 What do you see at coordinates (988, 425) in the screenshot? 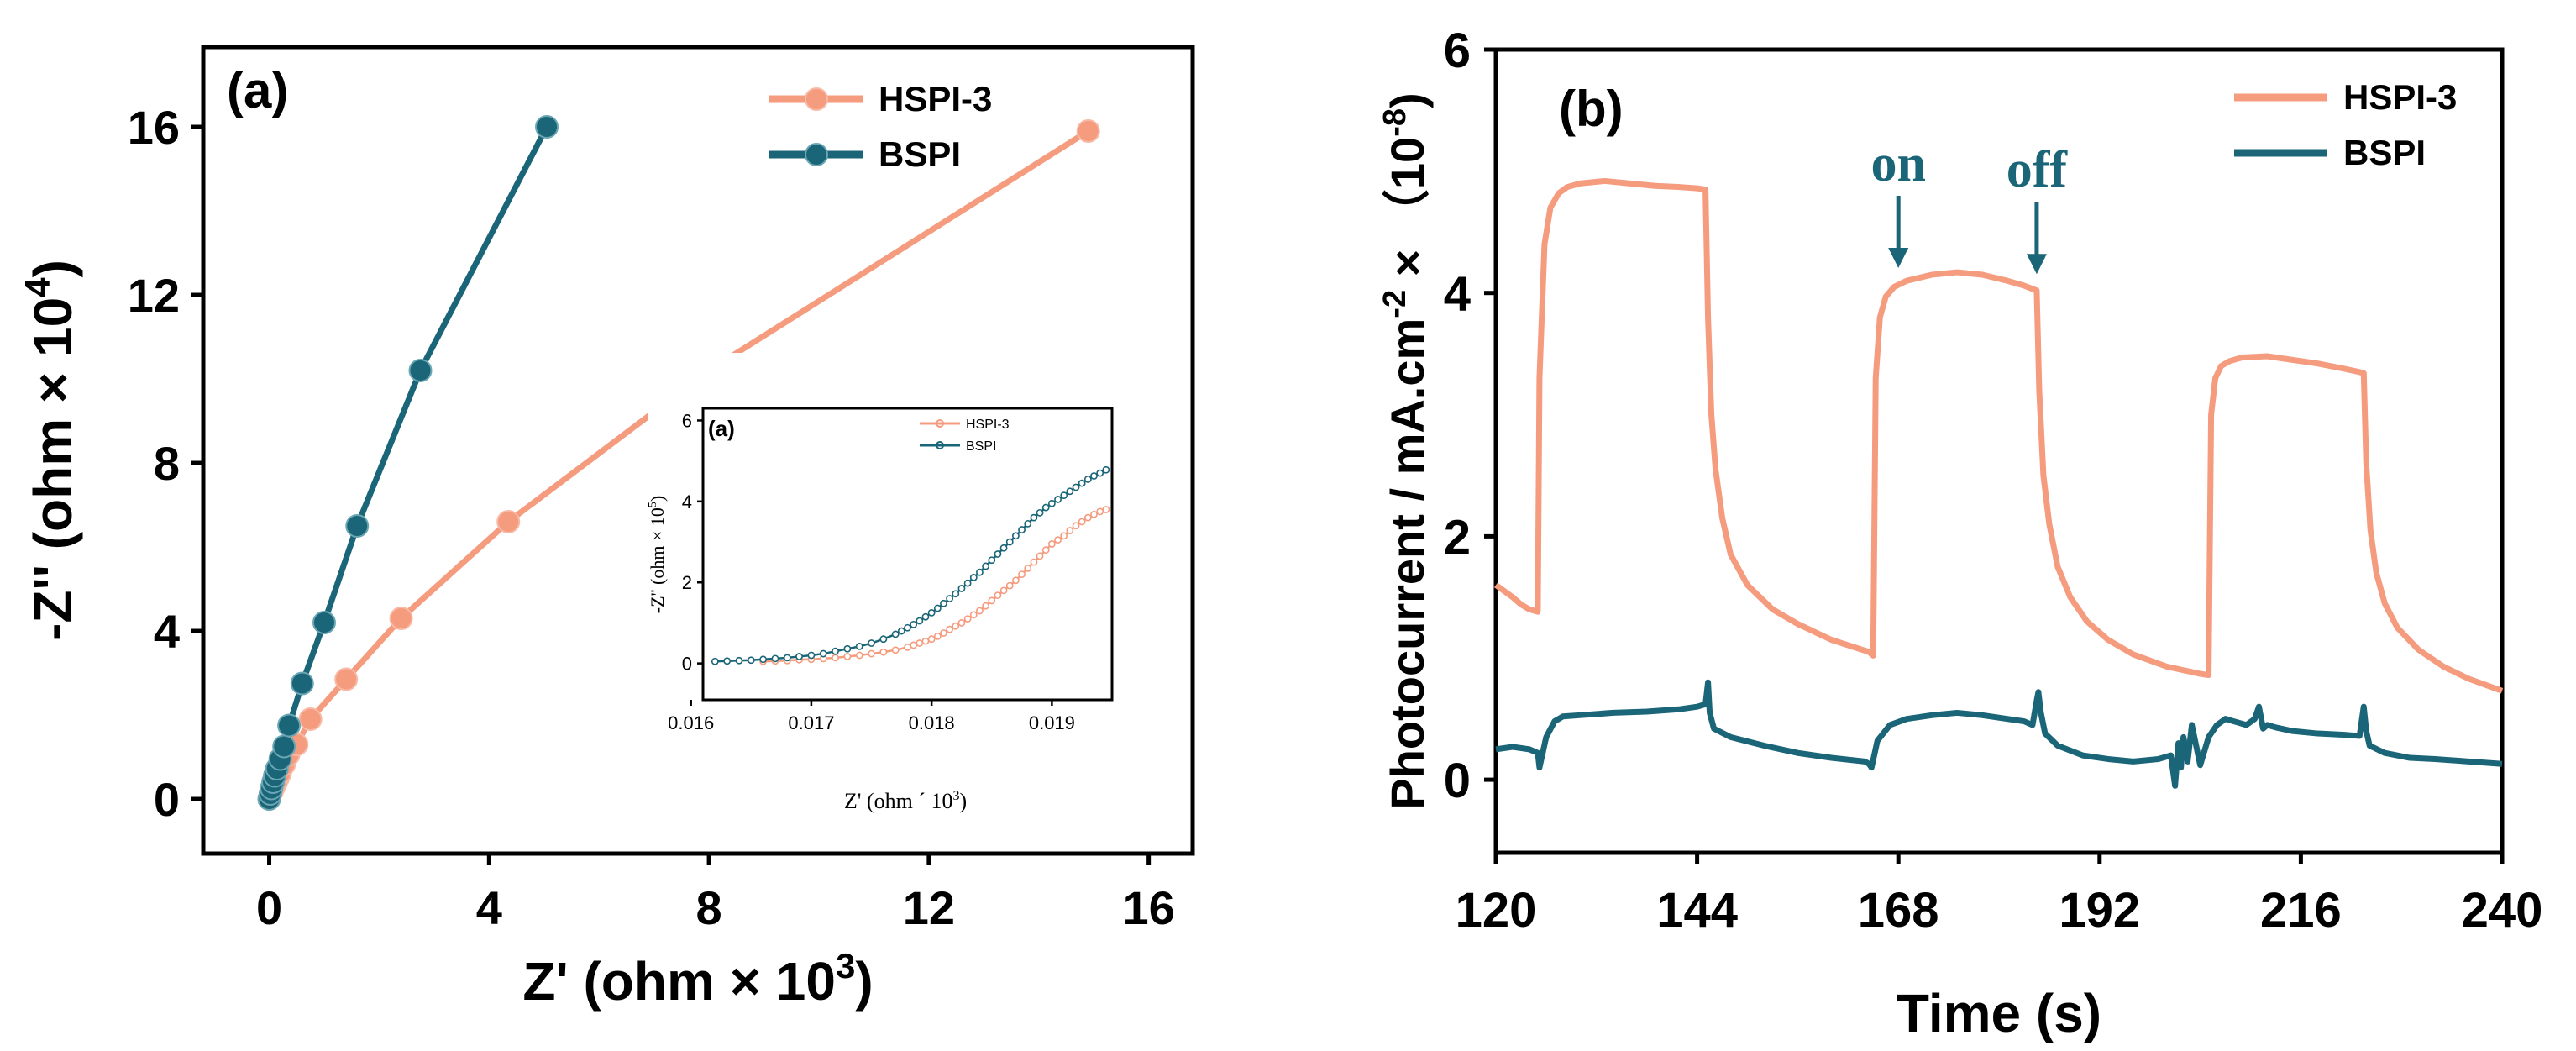
I see `inset-legend-label-hspi-3: HSPI-3` at bounding box center [988, 425].